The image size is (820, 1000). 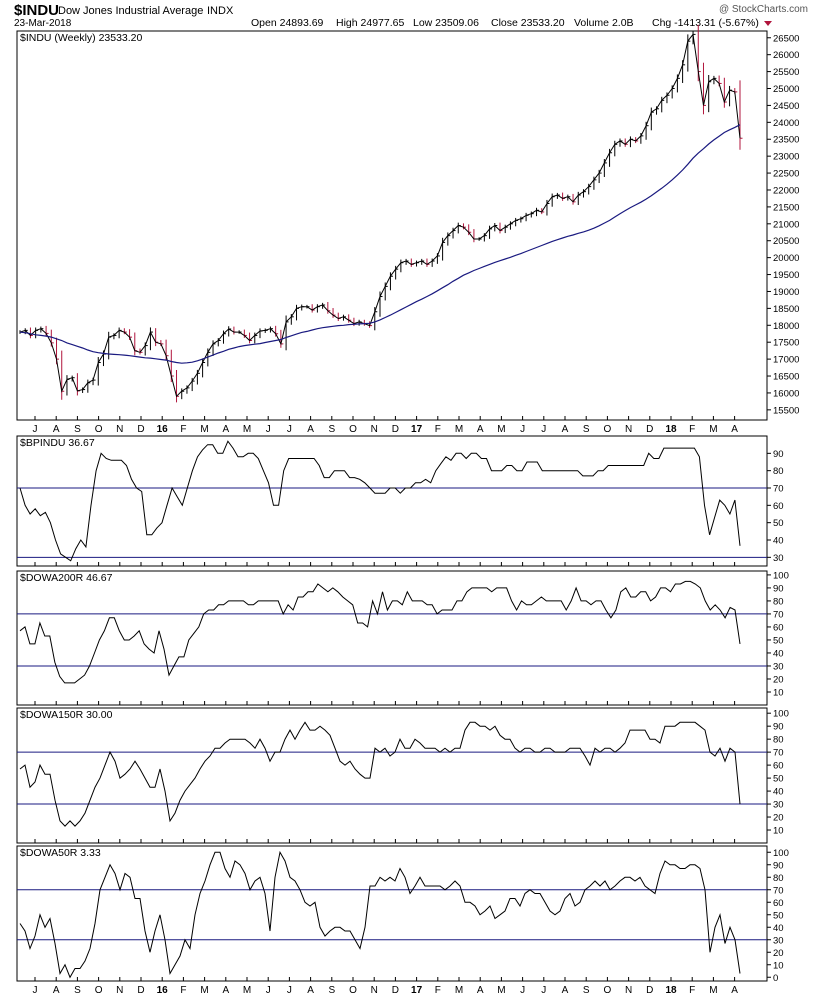 I want to click on panel-2: 30 40 50 60 70 80 90 $BPINDU 36.67, so click(x=400, y=501).